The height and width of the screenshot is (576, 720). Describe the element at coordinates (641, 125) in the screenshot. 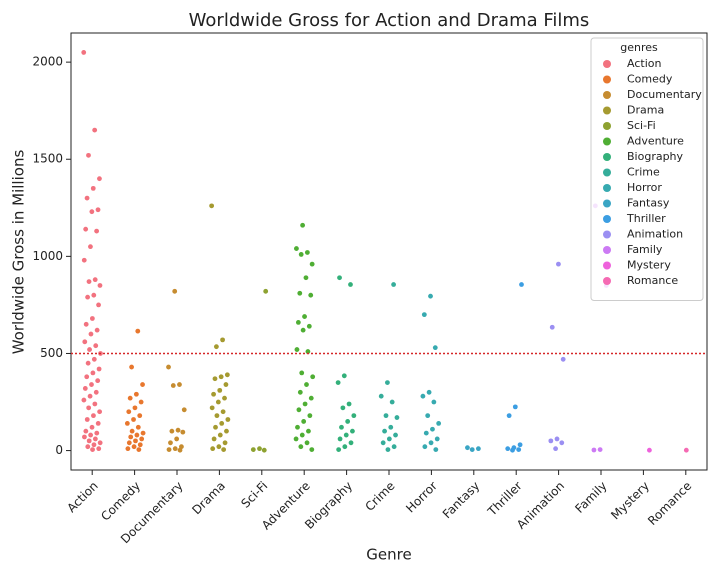

I see `legend-label: Sci-Fi` at that location.